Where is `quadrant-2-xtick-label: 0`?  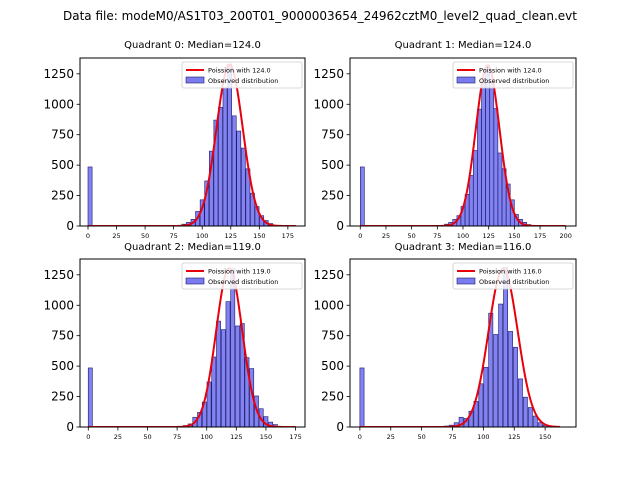 quadrant-2-xtick-label: 0 is located at coordinates (88, 437).